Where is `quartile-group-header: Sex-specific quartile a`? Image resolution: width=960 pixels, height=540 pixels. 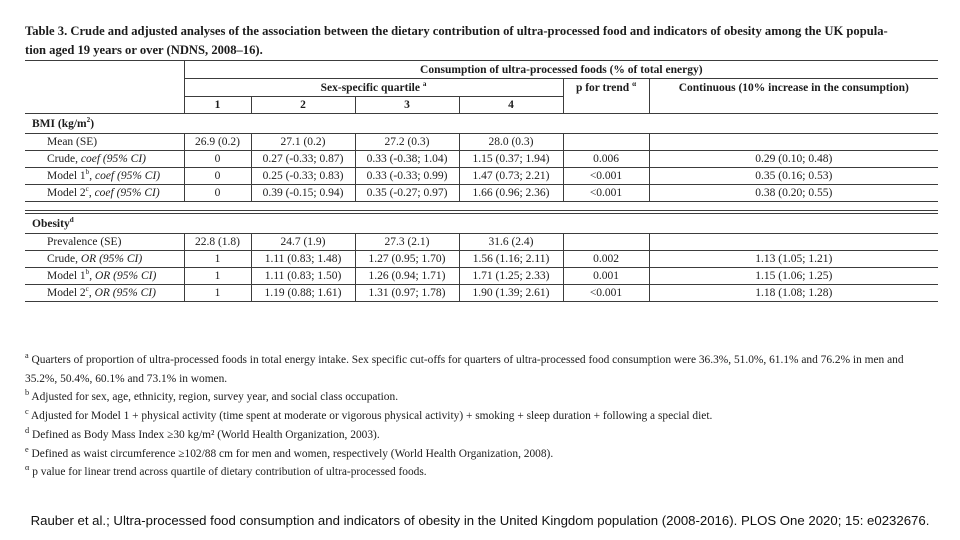 quartile-group-header: Sex-specific quartile a is located at coordinates (374, 87).